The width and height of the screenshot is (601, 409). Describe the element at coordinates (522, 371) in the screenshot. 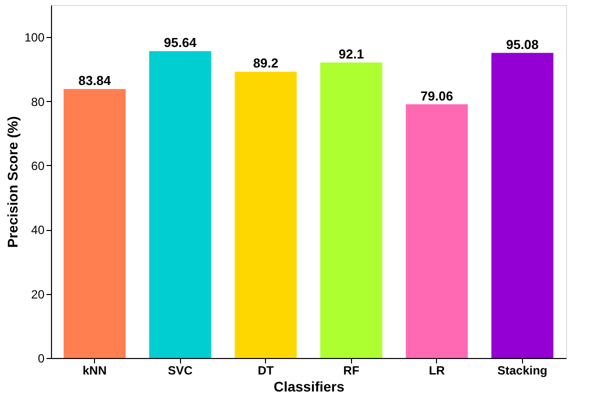

I see `x-tick-label: Stacking` at that location.